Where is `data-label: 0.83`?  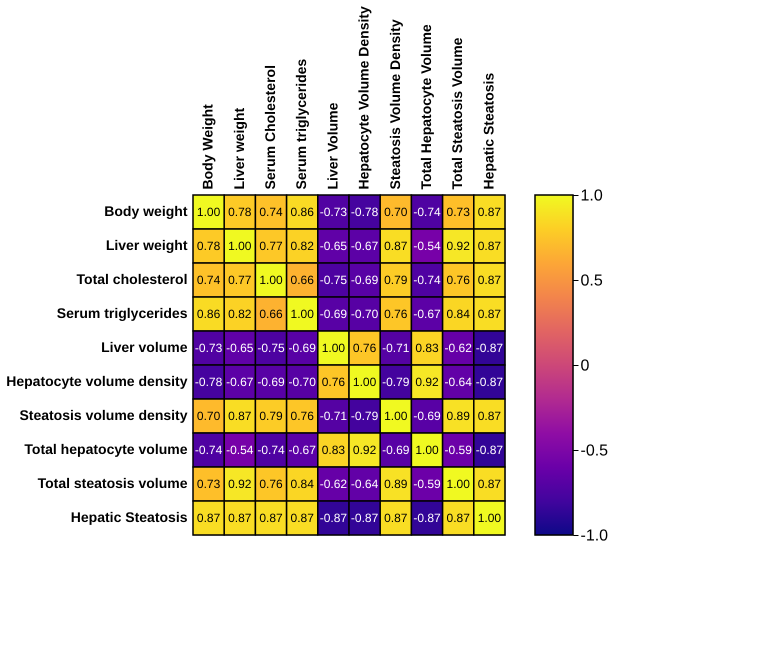 data-label: 0.83 is located at coordinates (334, 450).